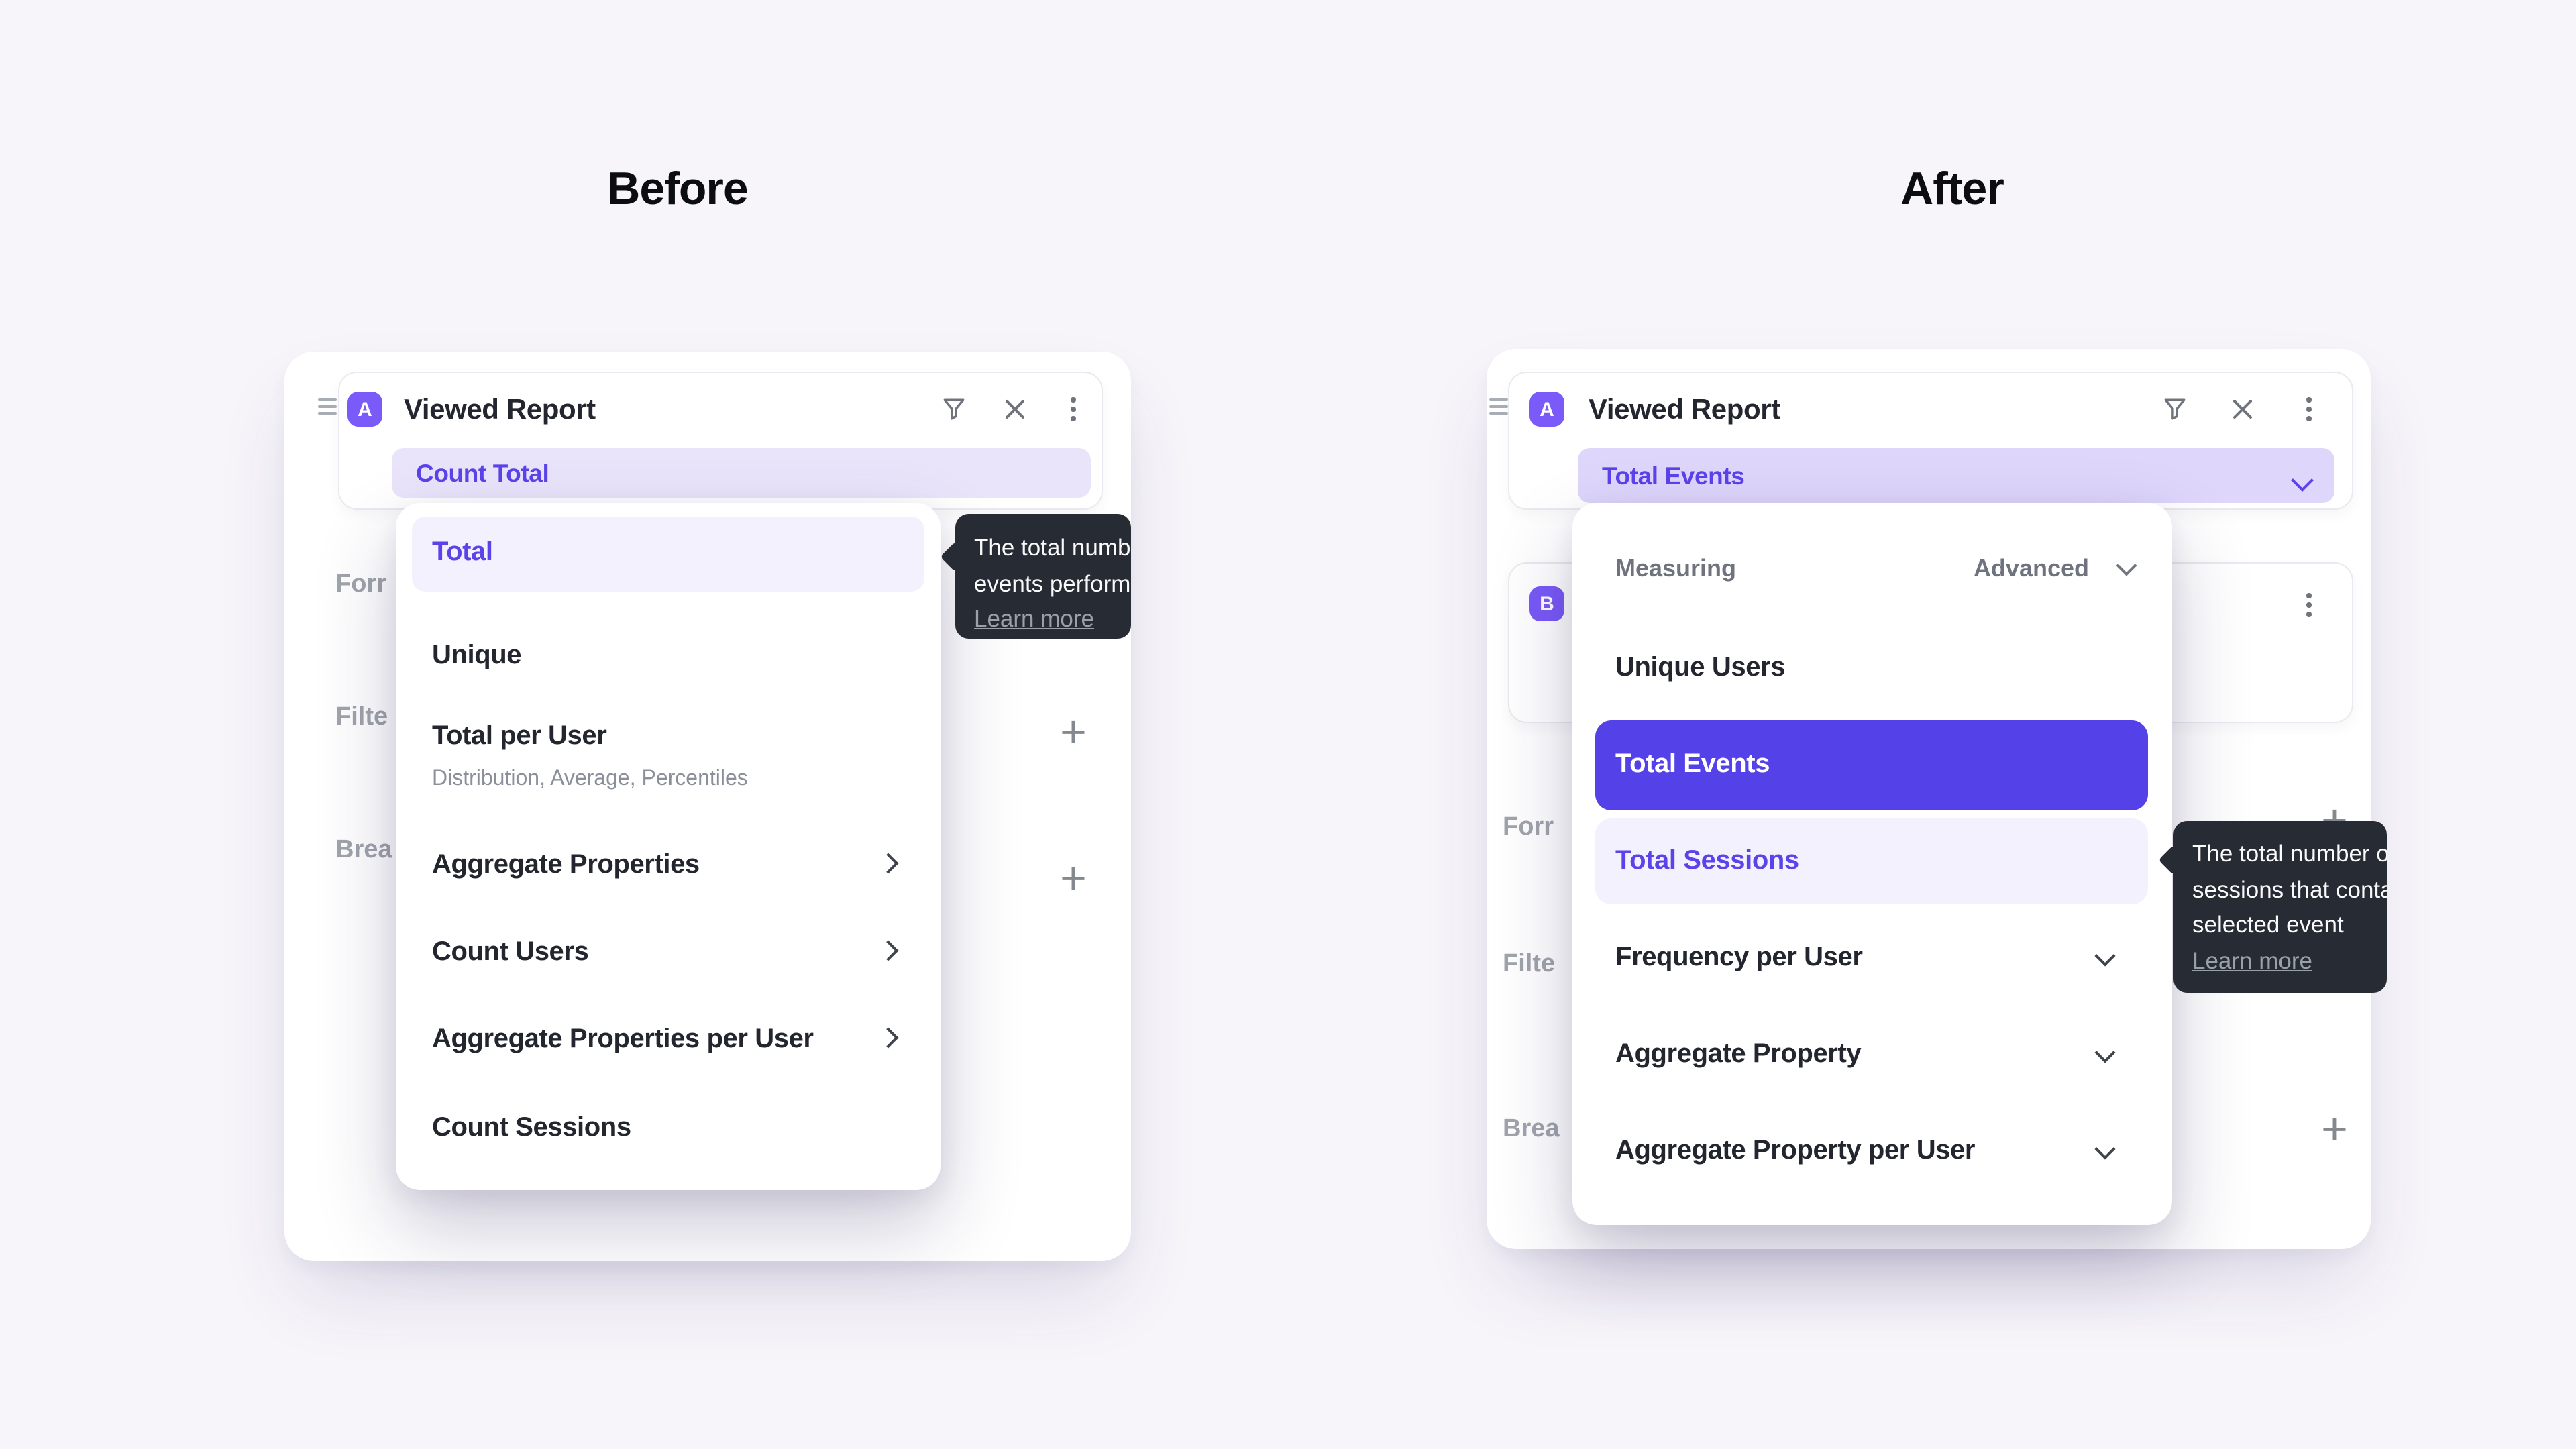 This screenshot has width=2576, height=1449. I want to click on menu-item-total-sessions-label: Total Sessions, so click(1707, 860).